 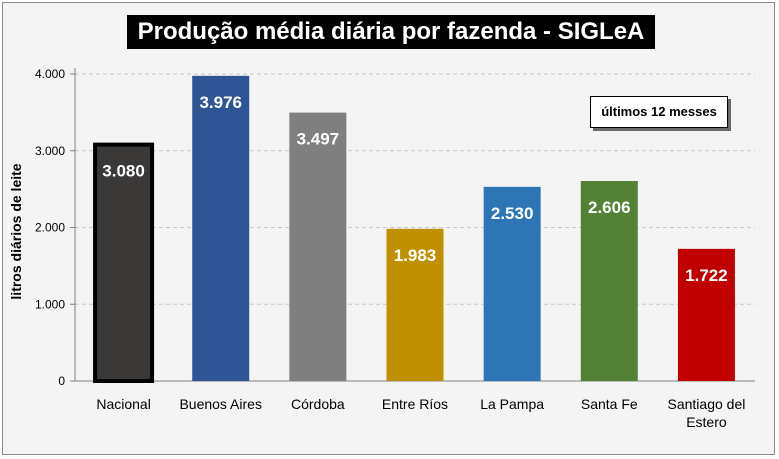 I want to click on x-tick-label: La Pampa, so click(x=512, y=404).